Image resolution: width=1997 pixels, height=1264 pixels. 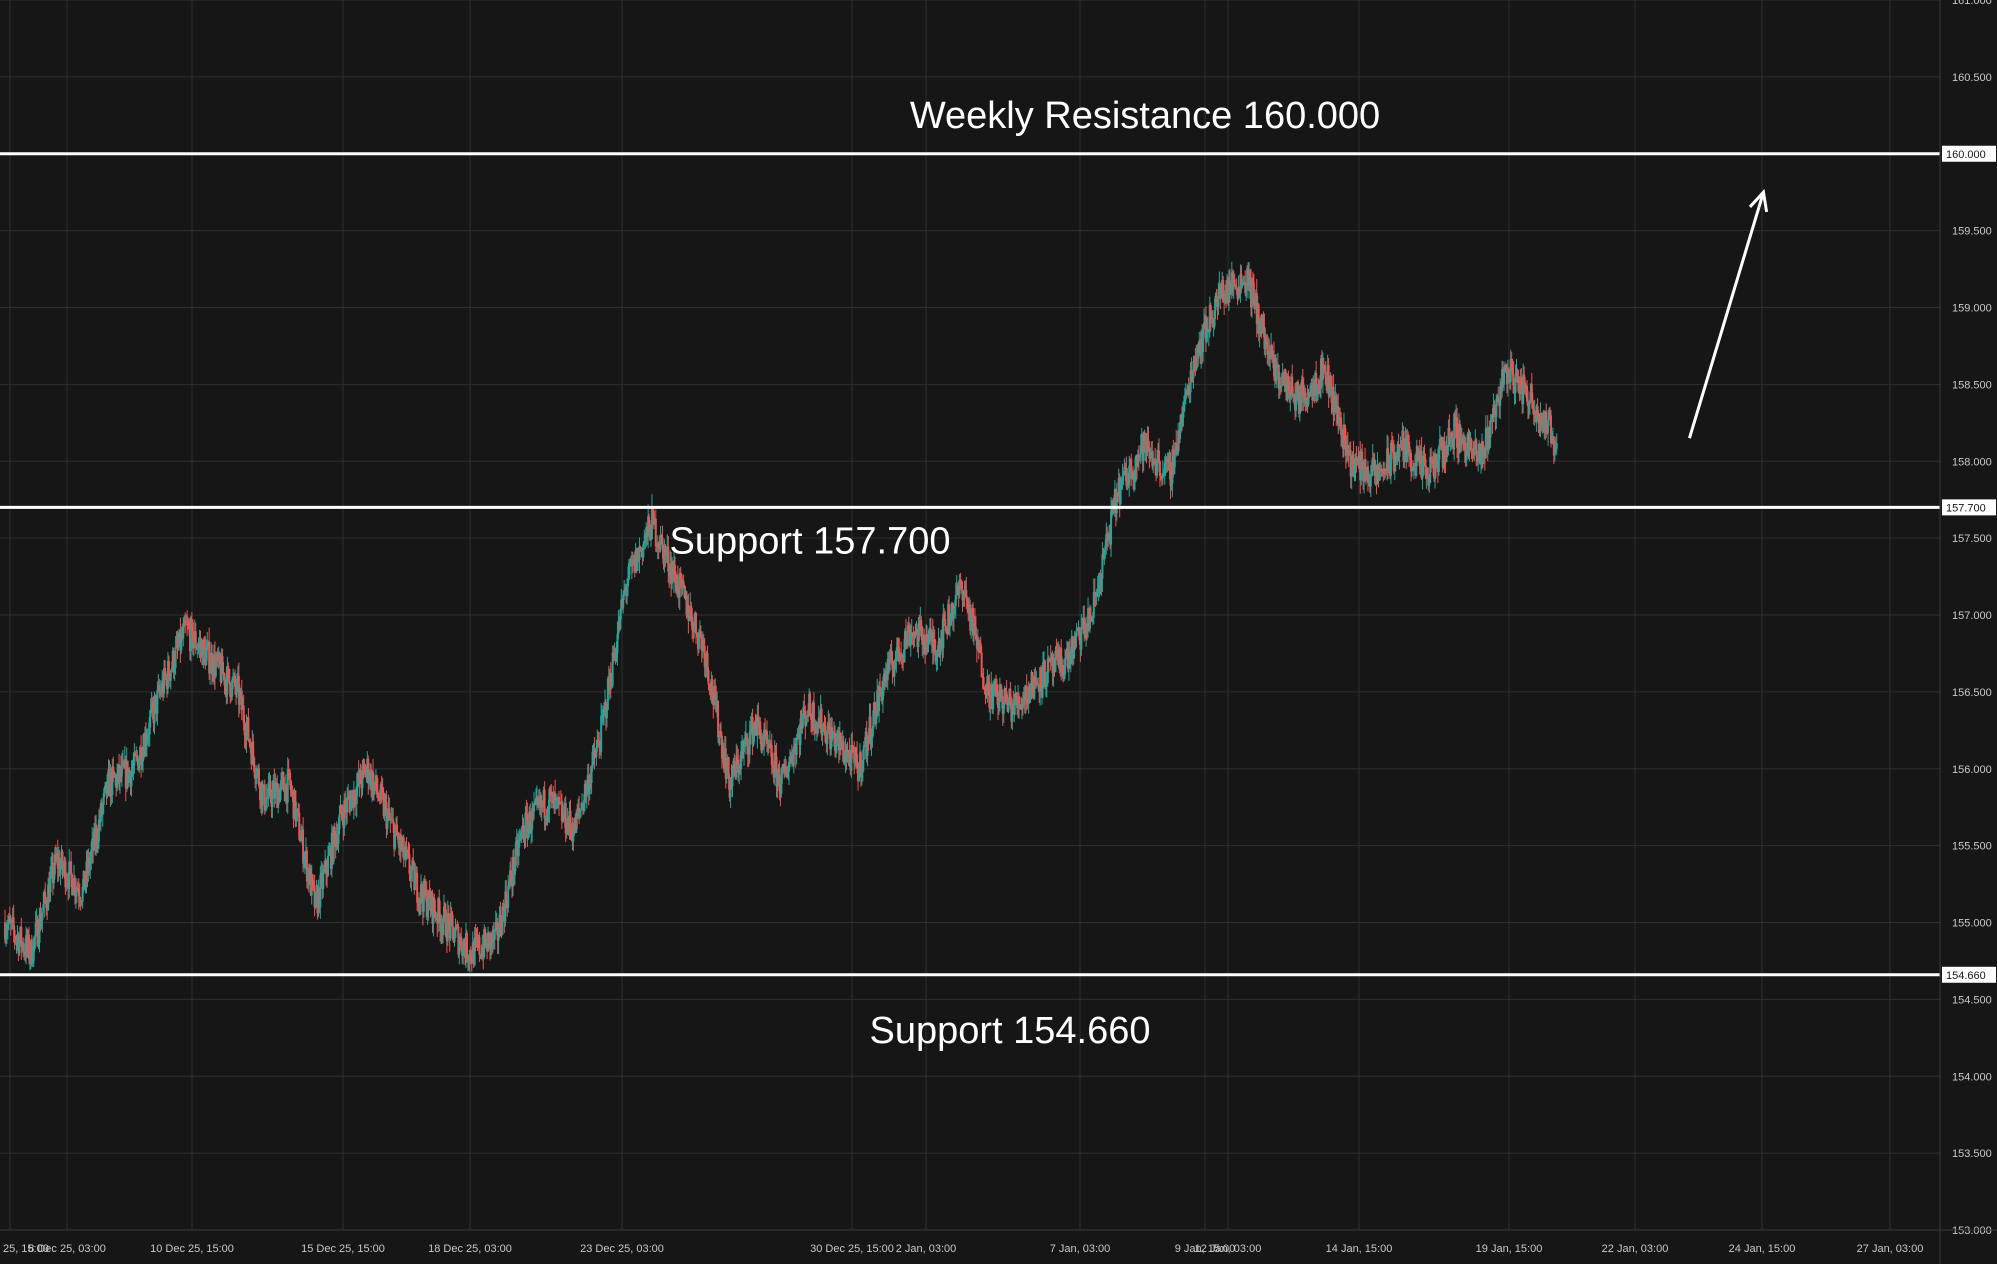 I want to click on x-tick-label: 8 Dec 25, 03:00, so click(x=67, y=1249).